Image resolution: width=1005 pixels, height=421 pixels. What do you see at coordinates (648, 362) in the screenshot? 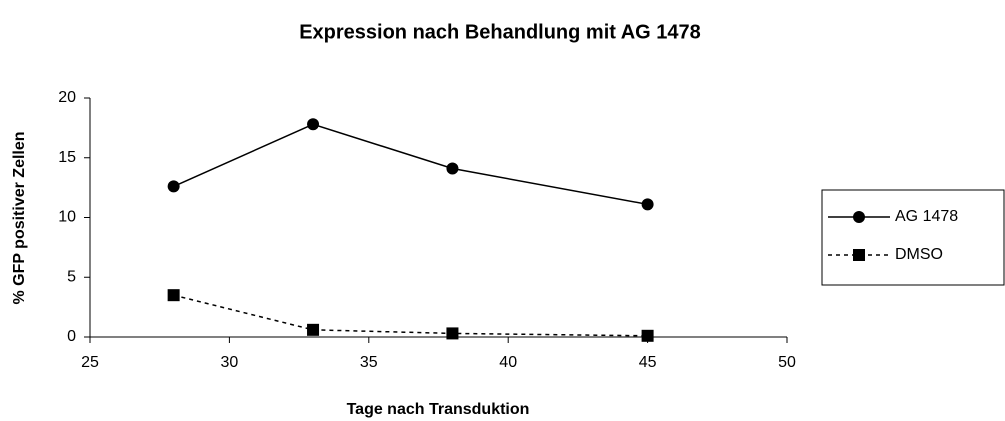
I see `x-tick-label: 45` at bounding box center [648, 362].